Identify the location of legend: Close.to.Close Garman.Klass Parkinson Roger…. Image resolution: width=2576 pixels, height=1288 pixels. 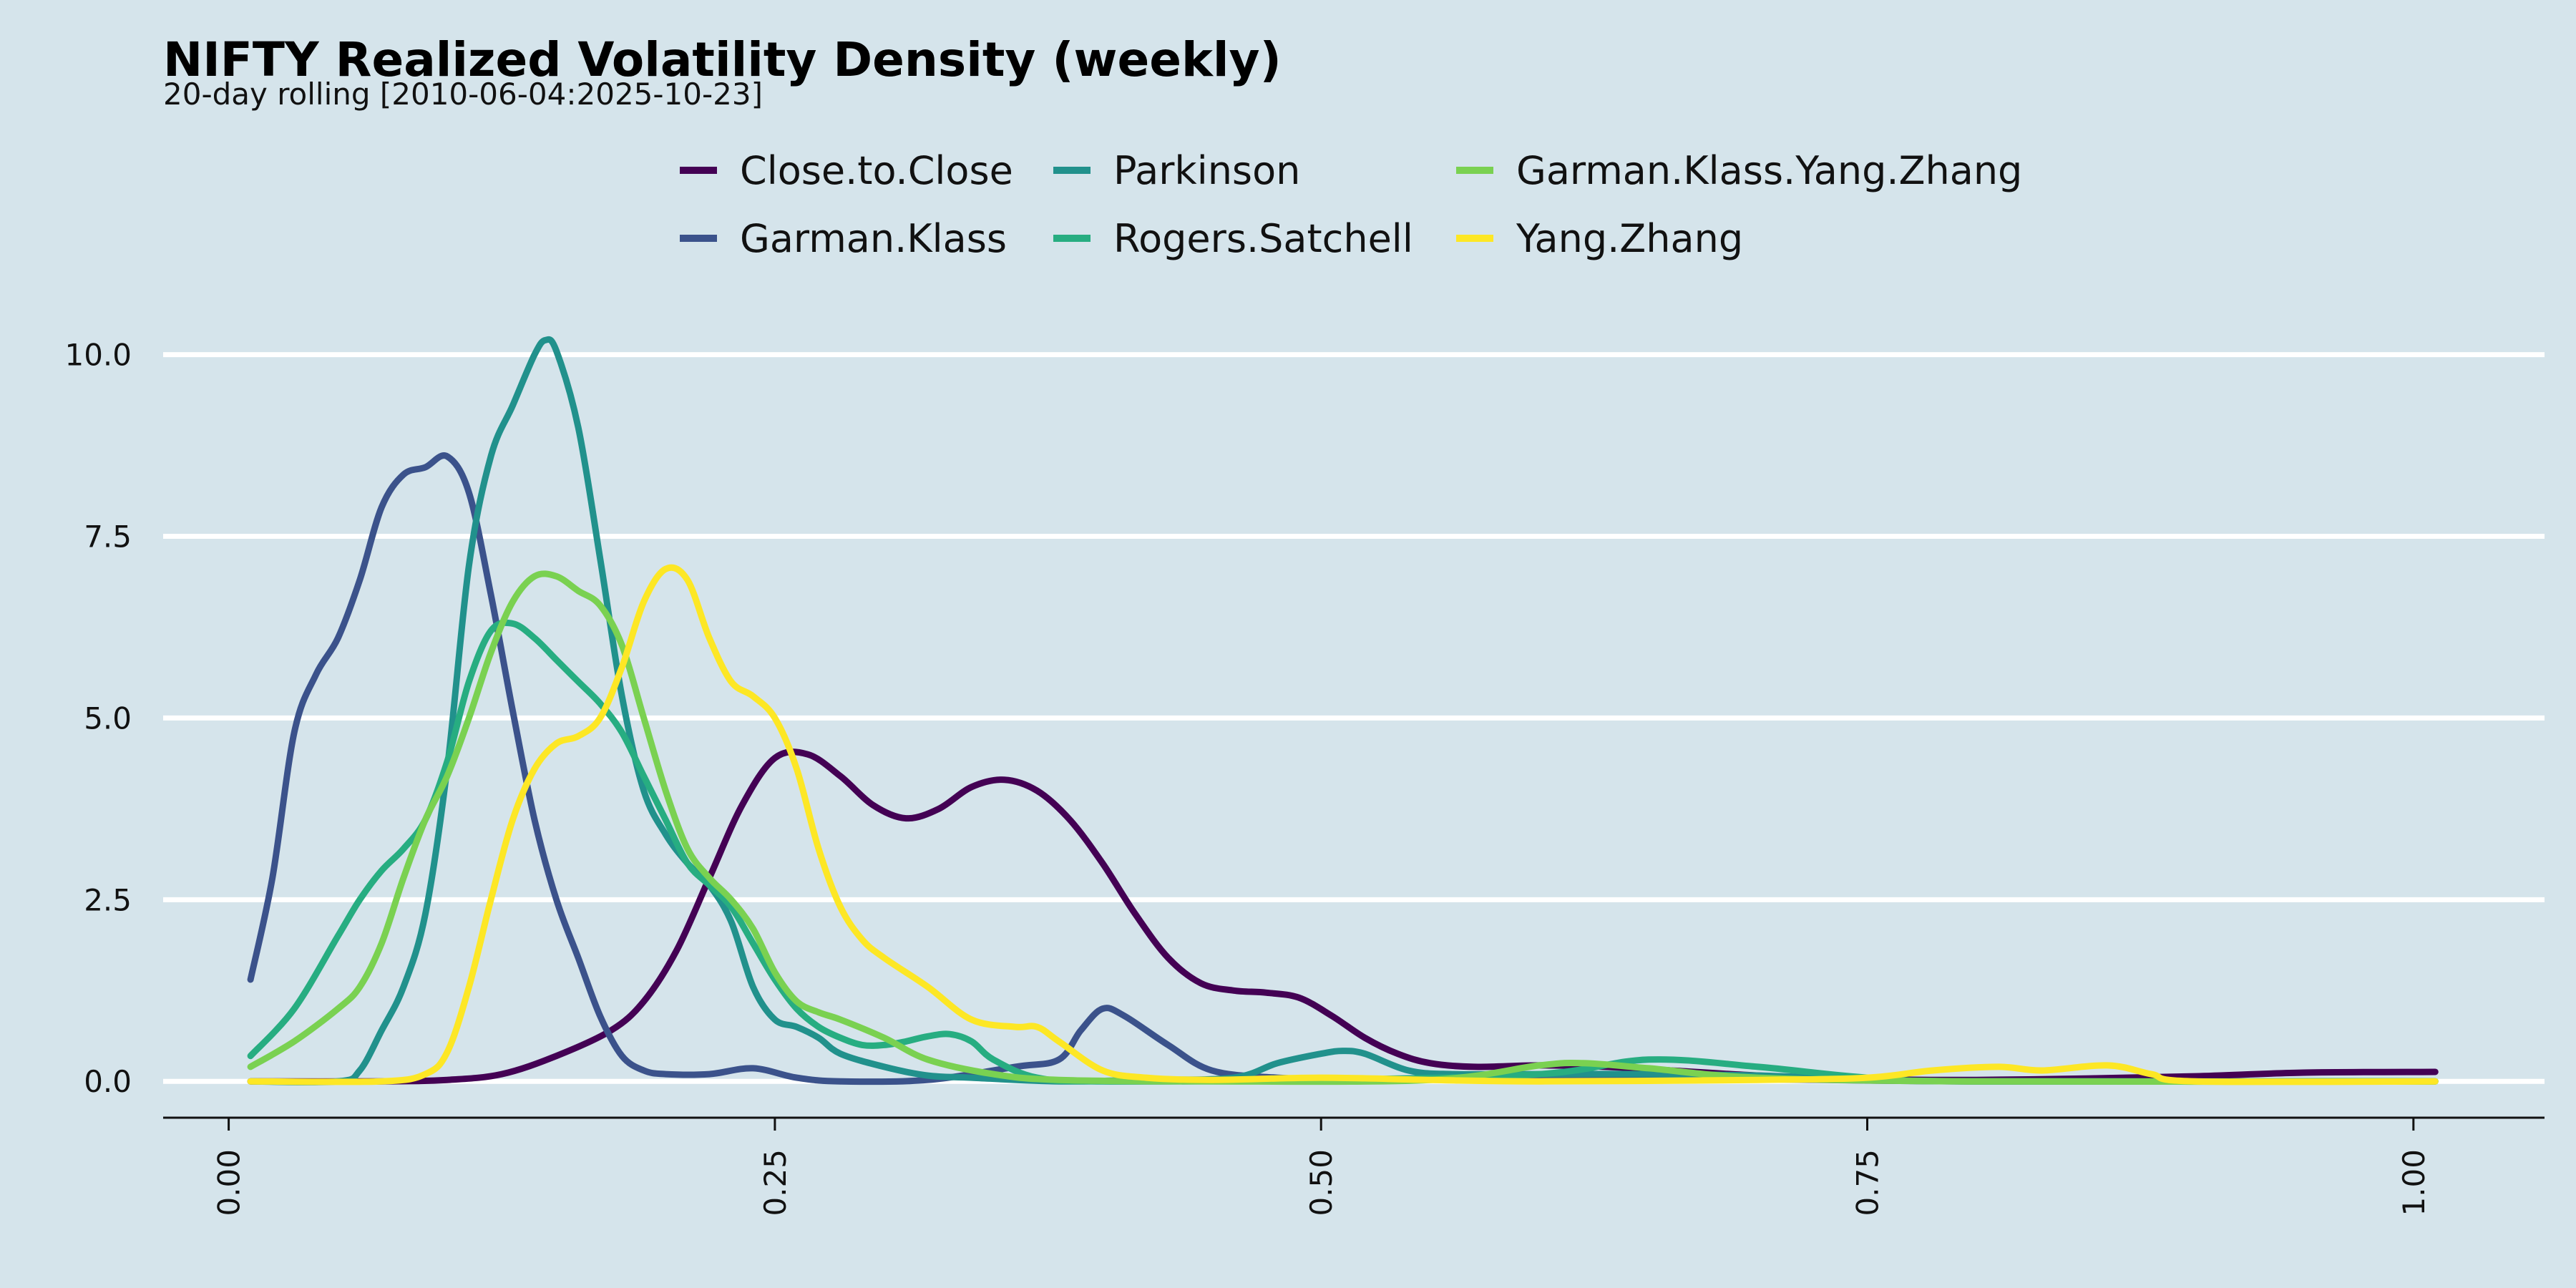
(1351, 204).